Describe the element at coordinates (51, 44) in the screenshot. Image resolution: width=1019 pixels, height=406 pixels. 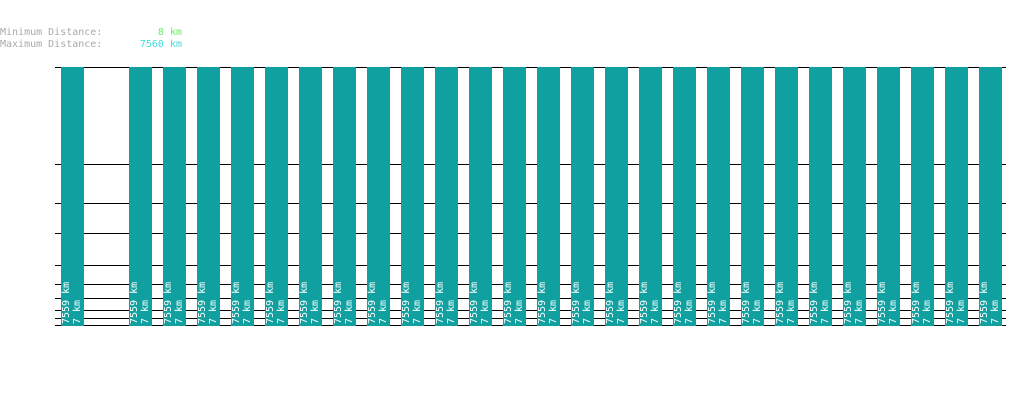
I see `max-label: Maximum Distance:` at that location.